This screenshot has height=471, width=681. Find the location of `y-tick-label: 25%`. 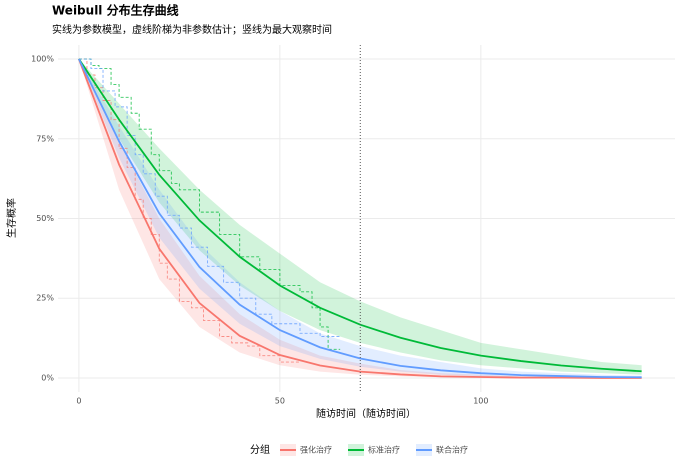

y-tick-label: 25% is located at coordinates (45, 298).